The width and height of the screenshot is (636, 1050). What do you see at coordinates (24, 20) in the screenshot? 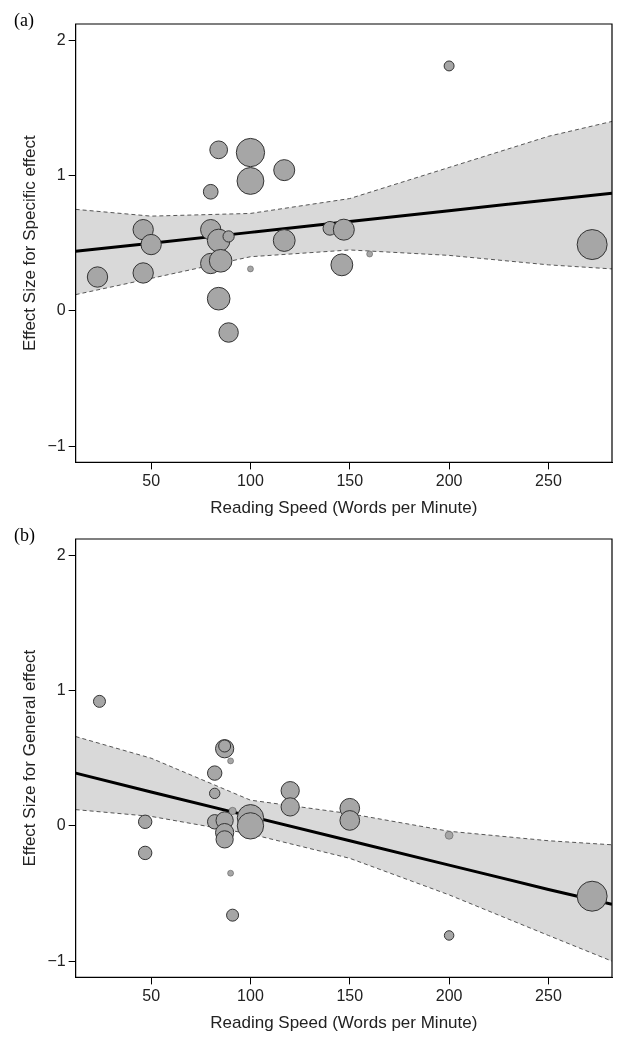
I see `chart-title: (a)` at bounding box center [24, 20].